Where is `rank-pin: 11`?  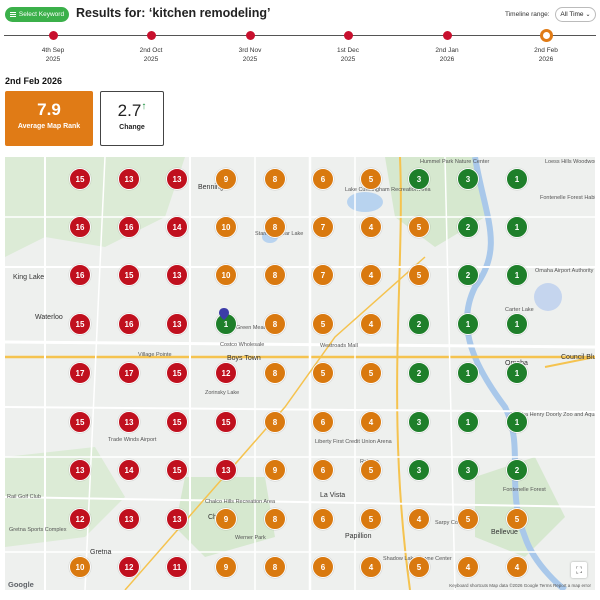
rank-pin: 11 is located at coordinates (177, 567).